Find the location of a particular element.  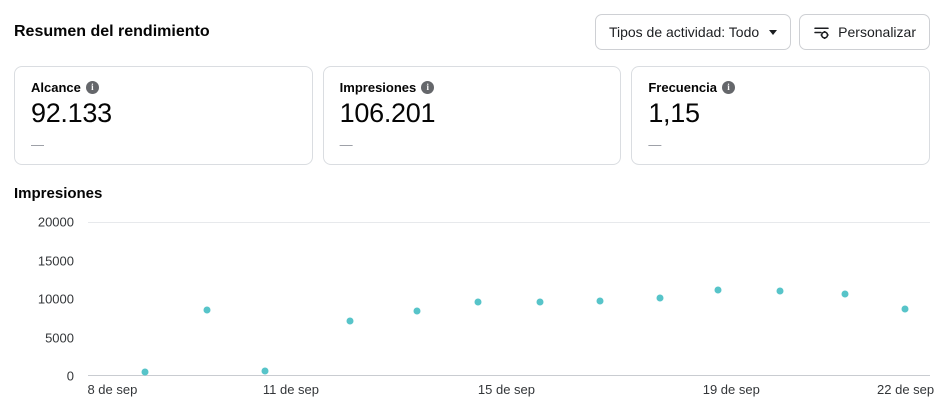

y-axis-label: 15000 is located at coordinates (55, 260).